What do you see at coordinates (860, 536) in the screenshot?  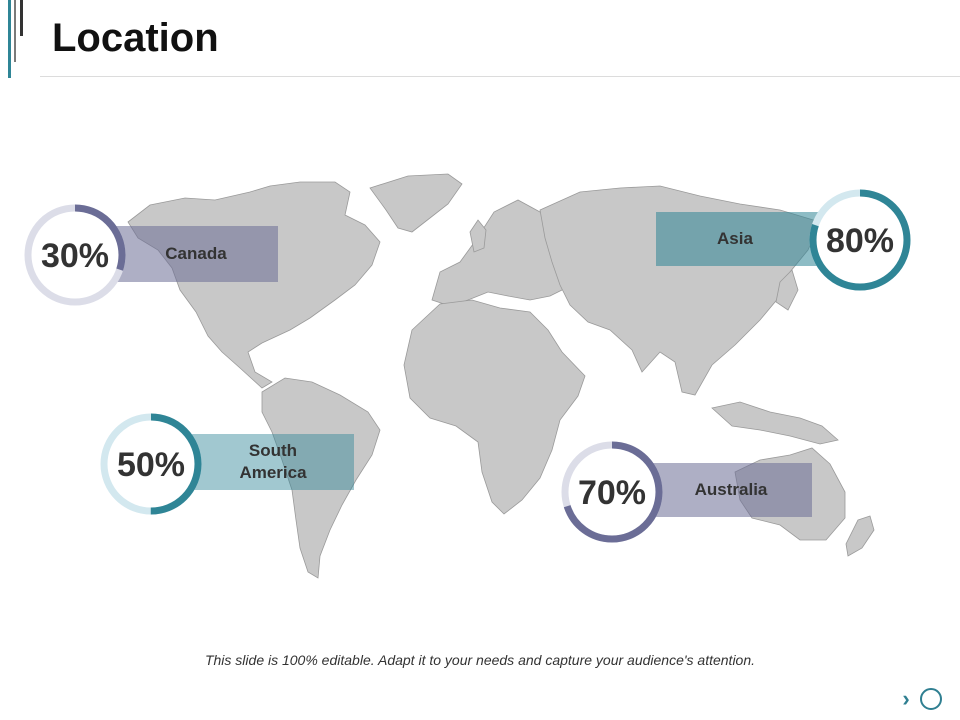 I see `new-zealand-shape` at bounding box center [860, 536].